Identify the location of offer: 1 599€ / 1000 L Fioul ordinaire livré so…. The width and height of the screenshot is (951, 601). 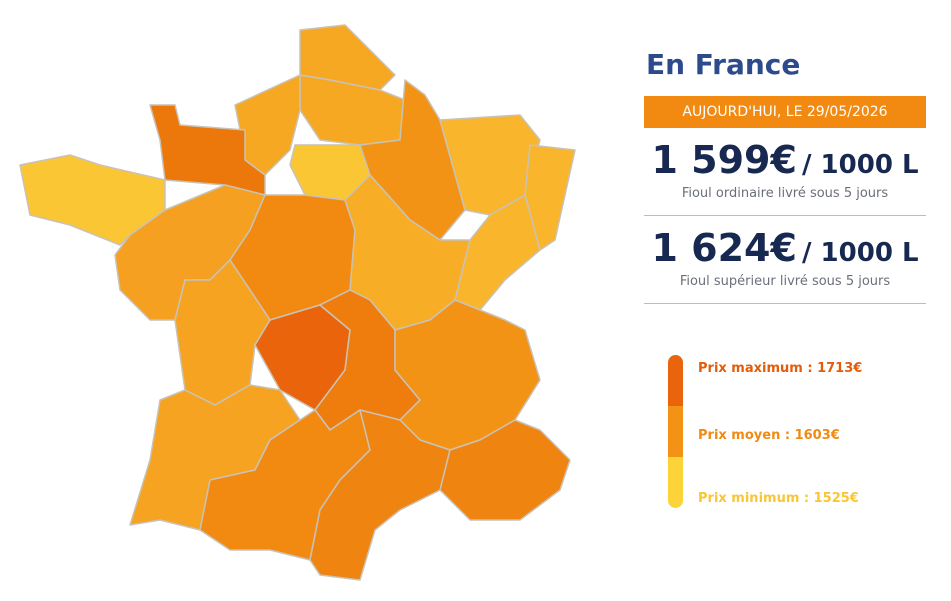
(785, 172).